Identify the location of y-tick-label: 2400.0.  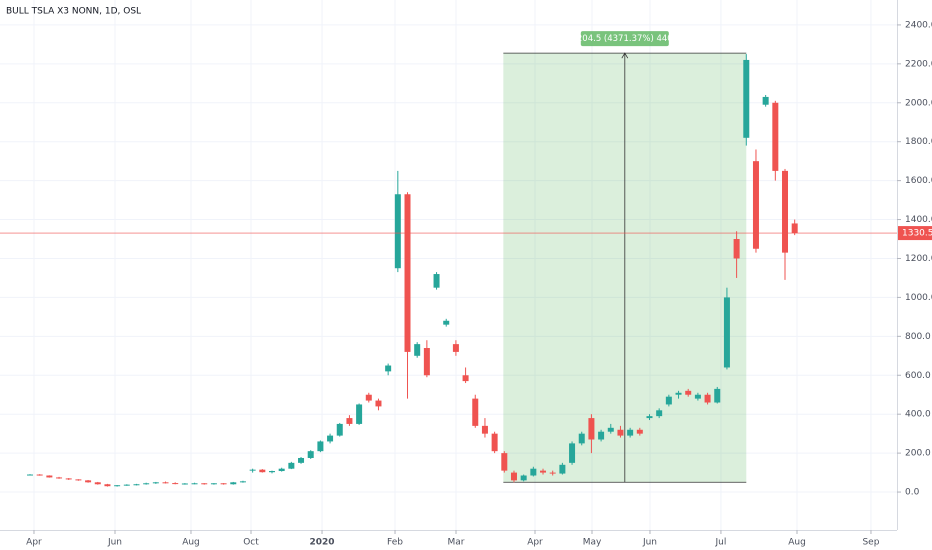
(918, 25).